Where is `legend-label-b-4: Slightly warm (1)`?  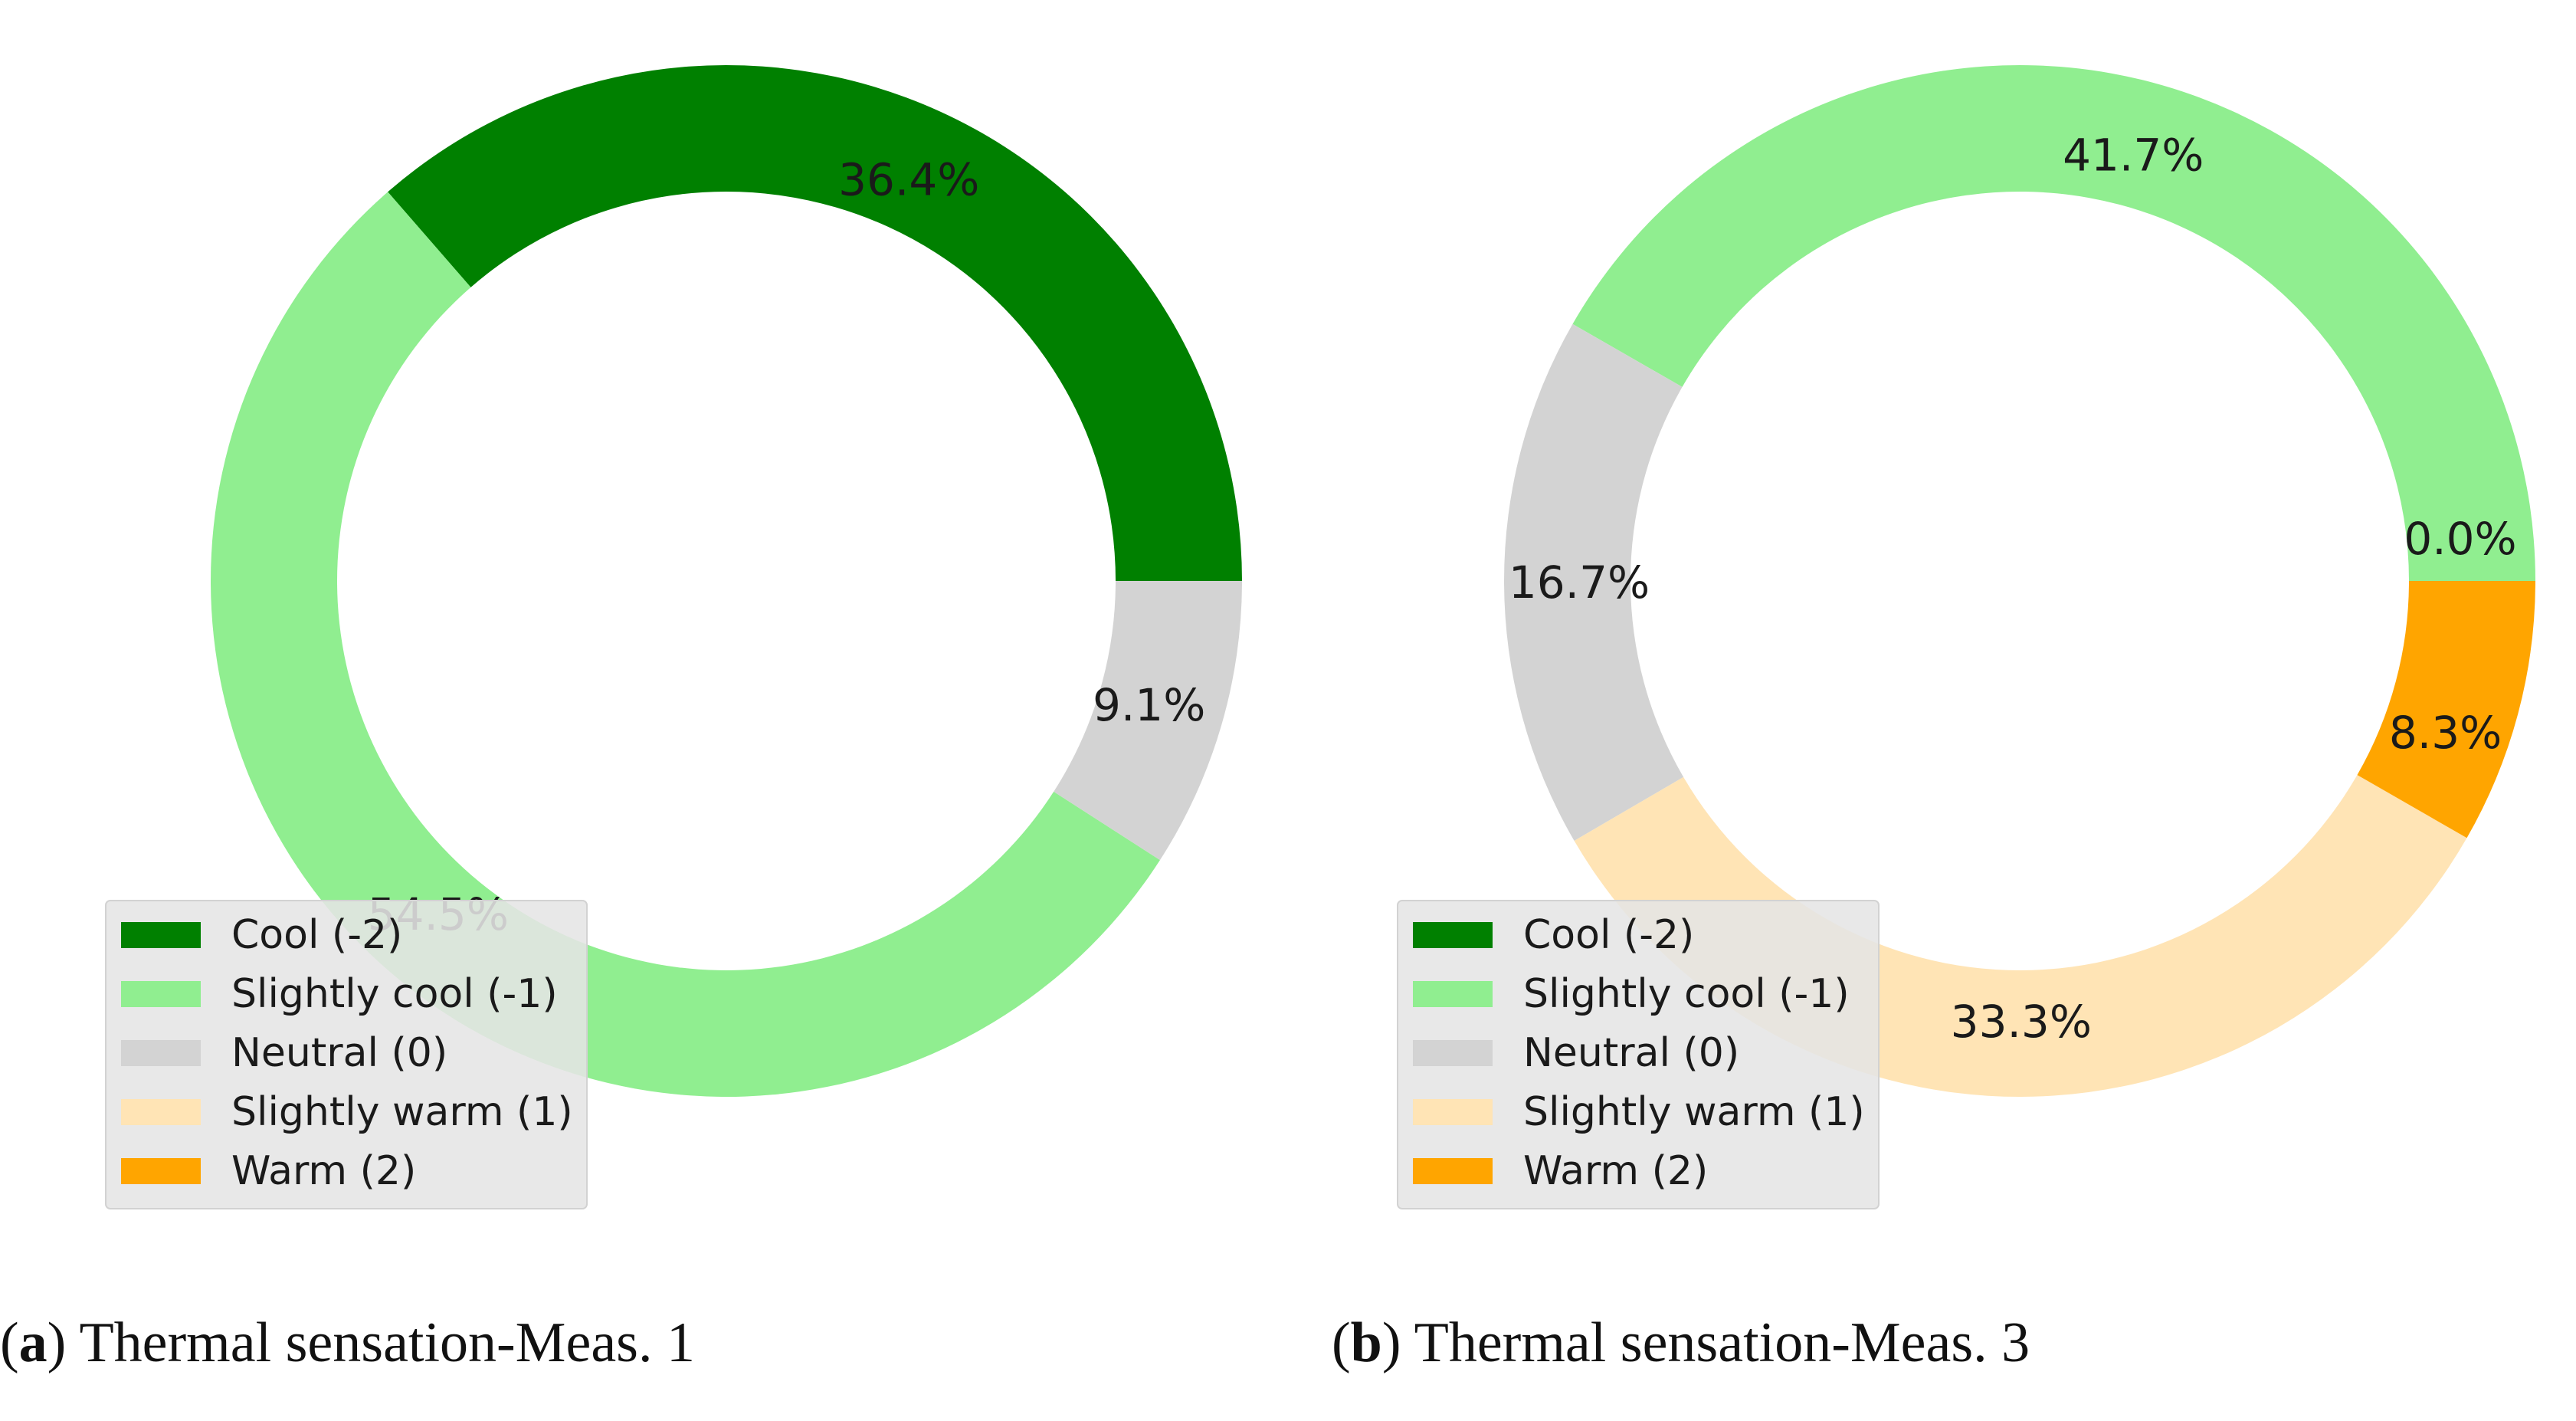 legend-label-b-4: Slightly warm (1) is located at coordinates (1694, 1112).